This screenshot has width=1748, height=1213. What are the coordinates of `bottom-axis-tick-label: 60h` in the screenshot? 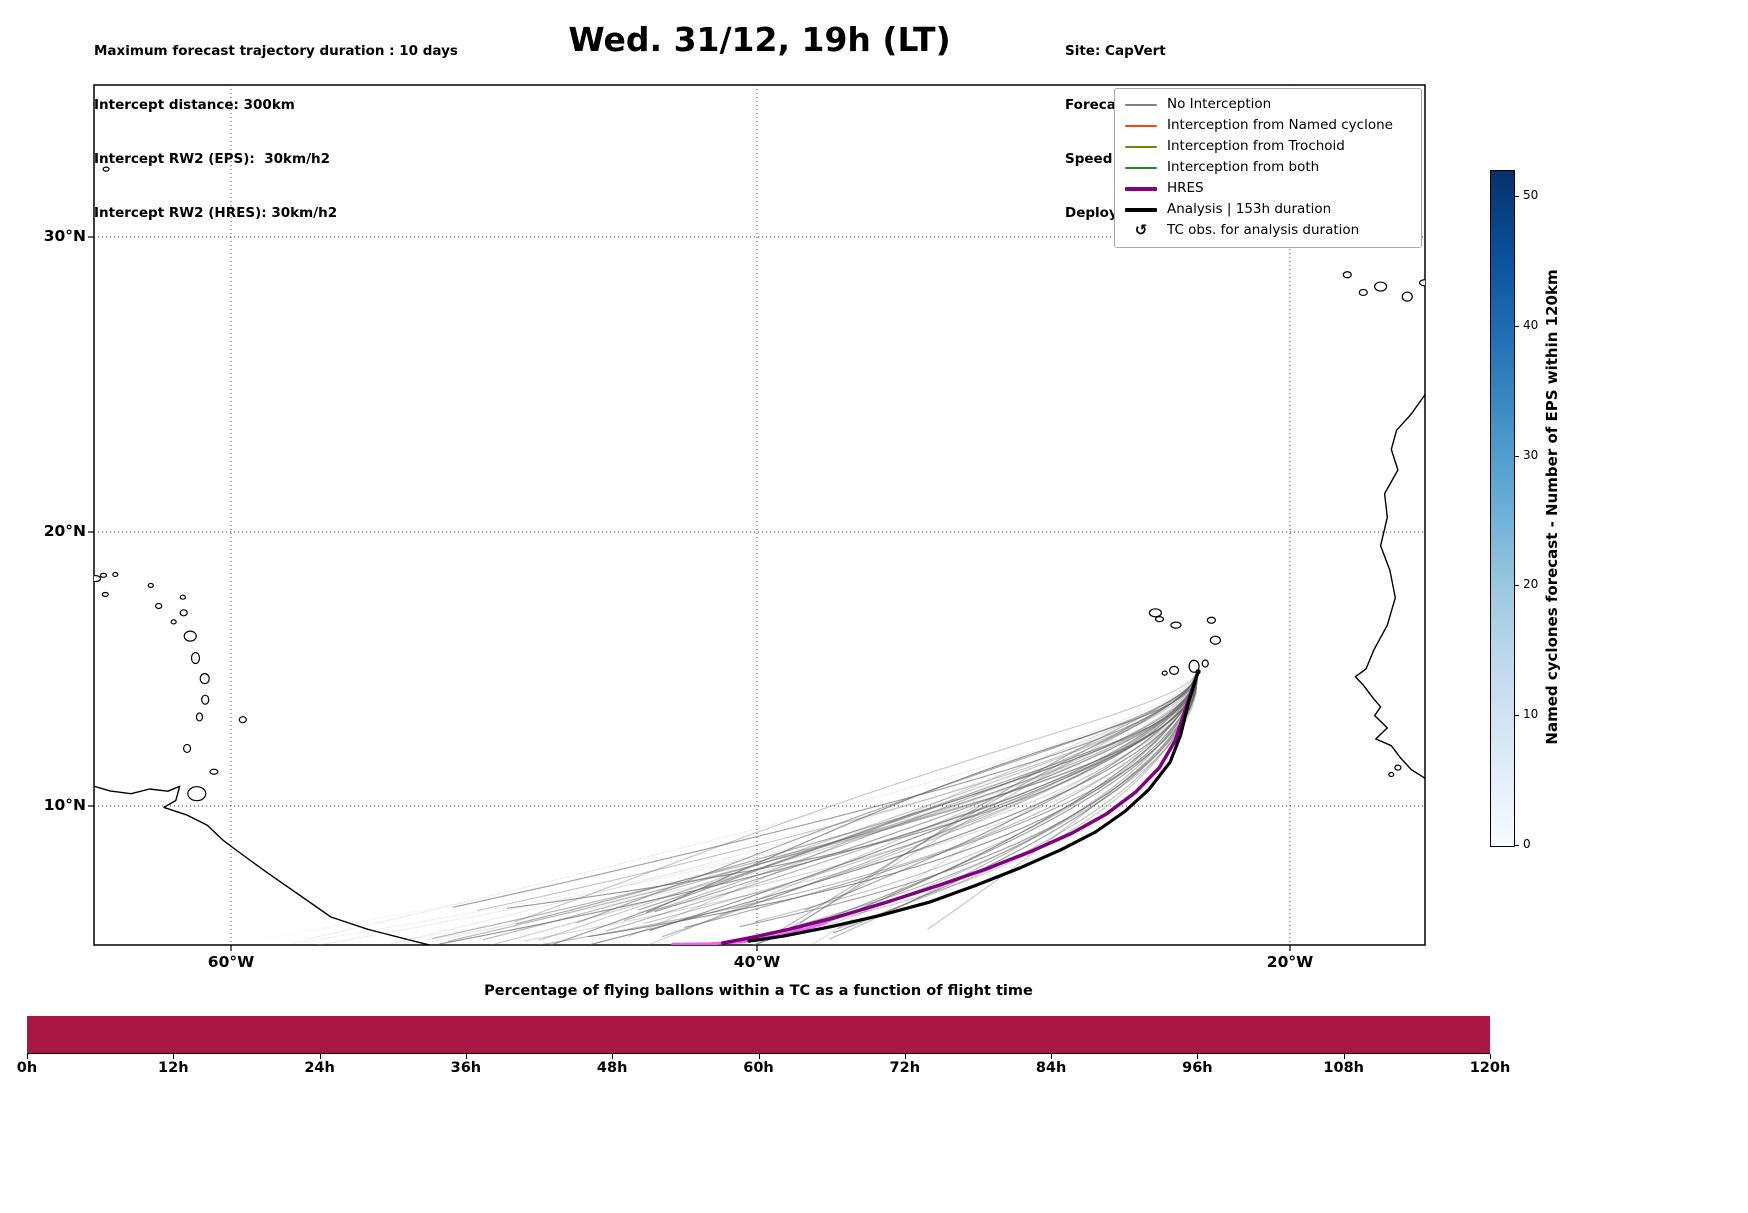 It's located at (758, 1068).